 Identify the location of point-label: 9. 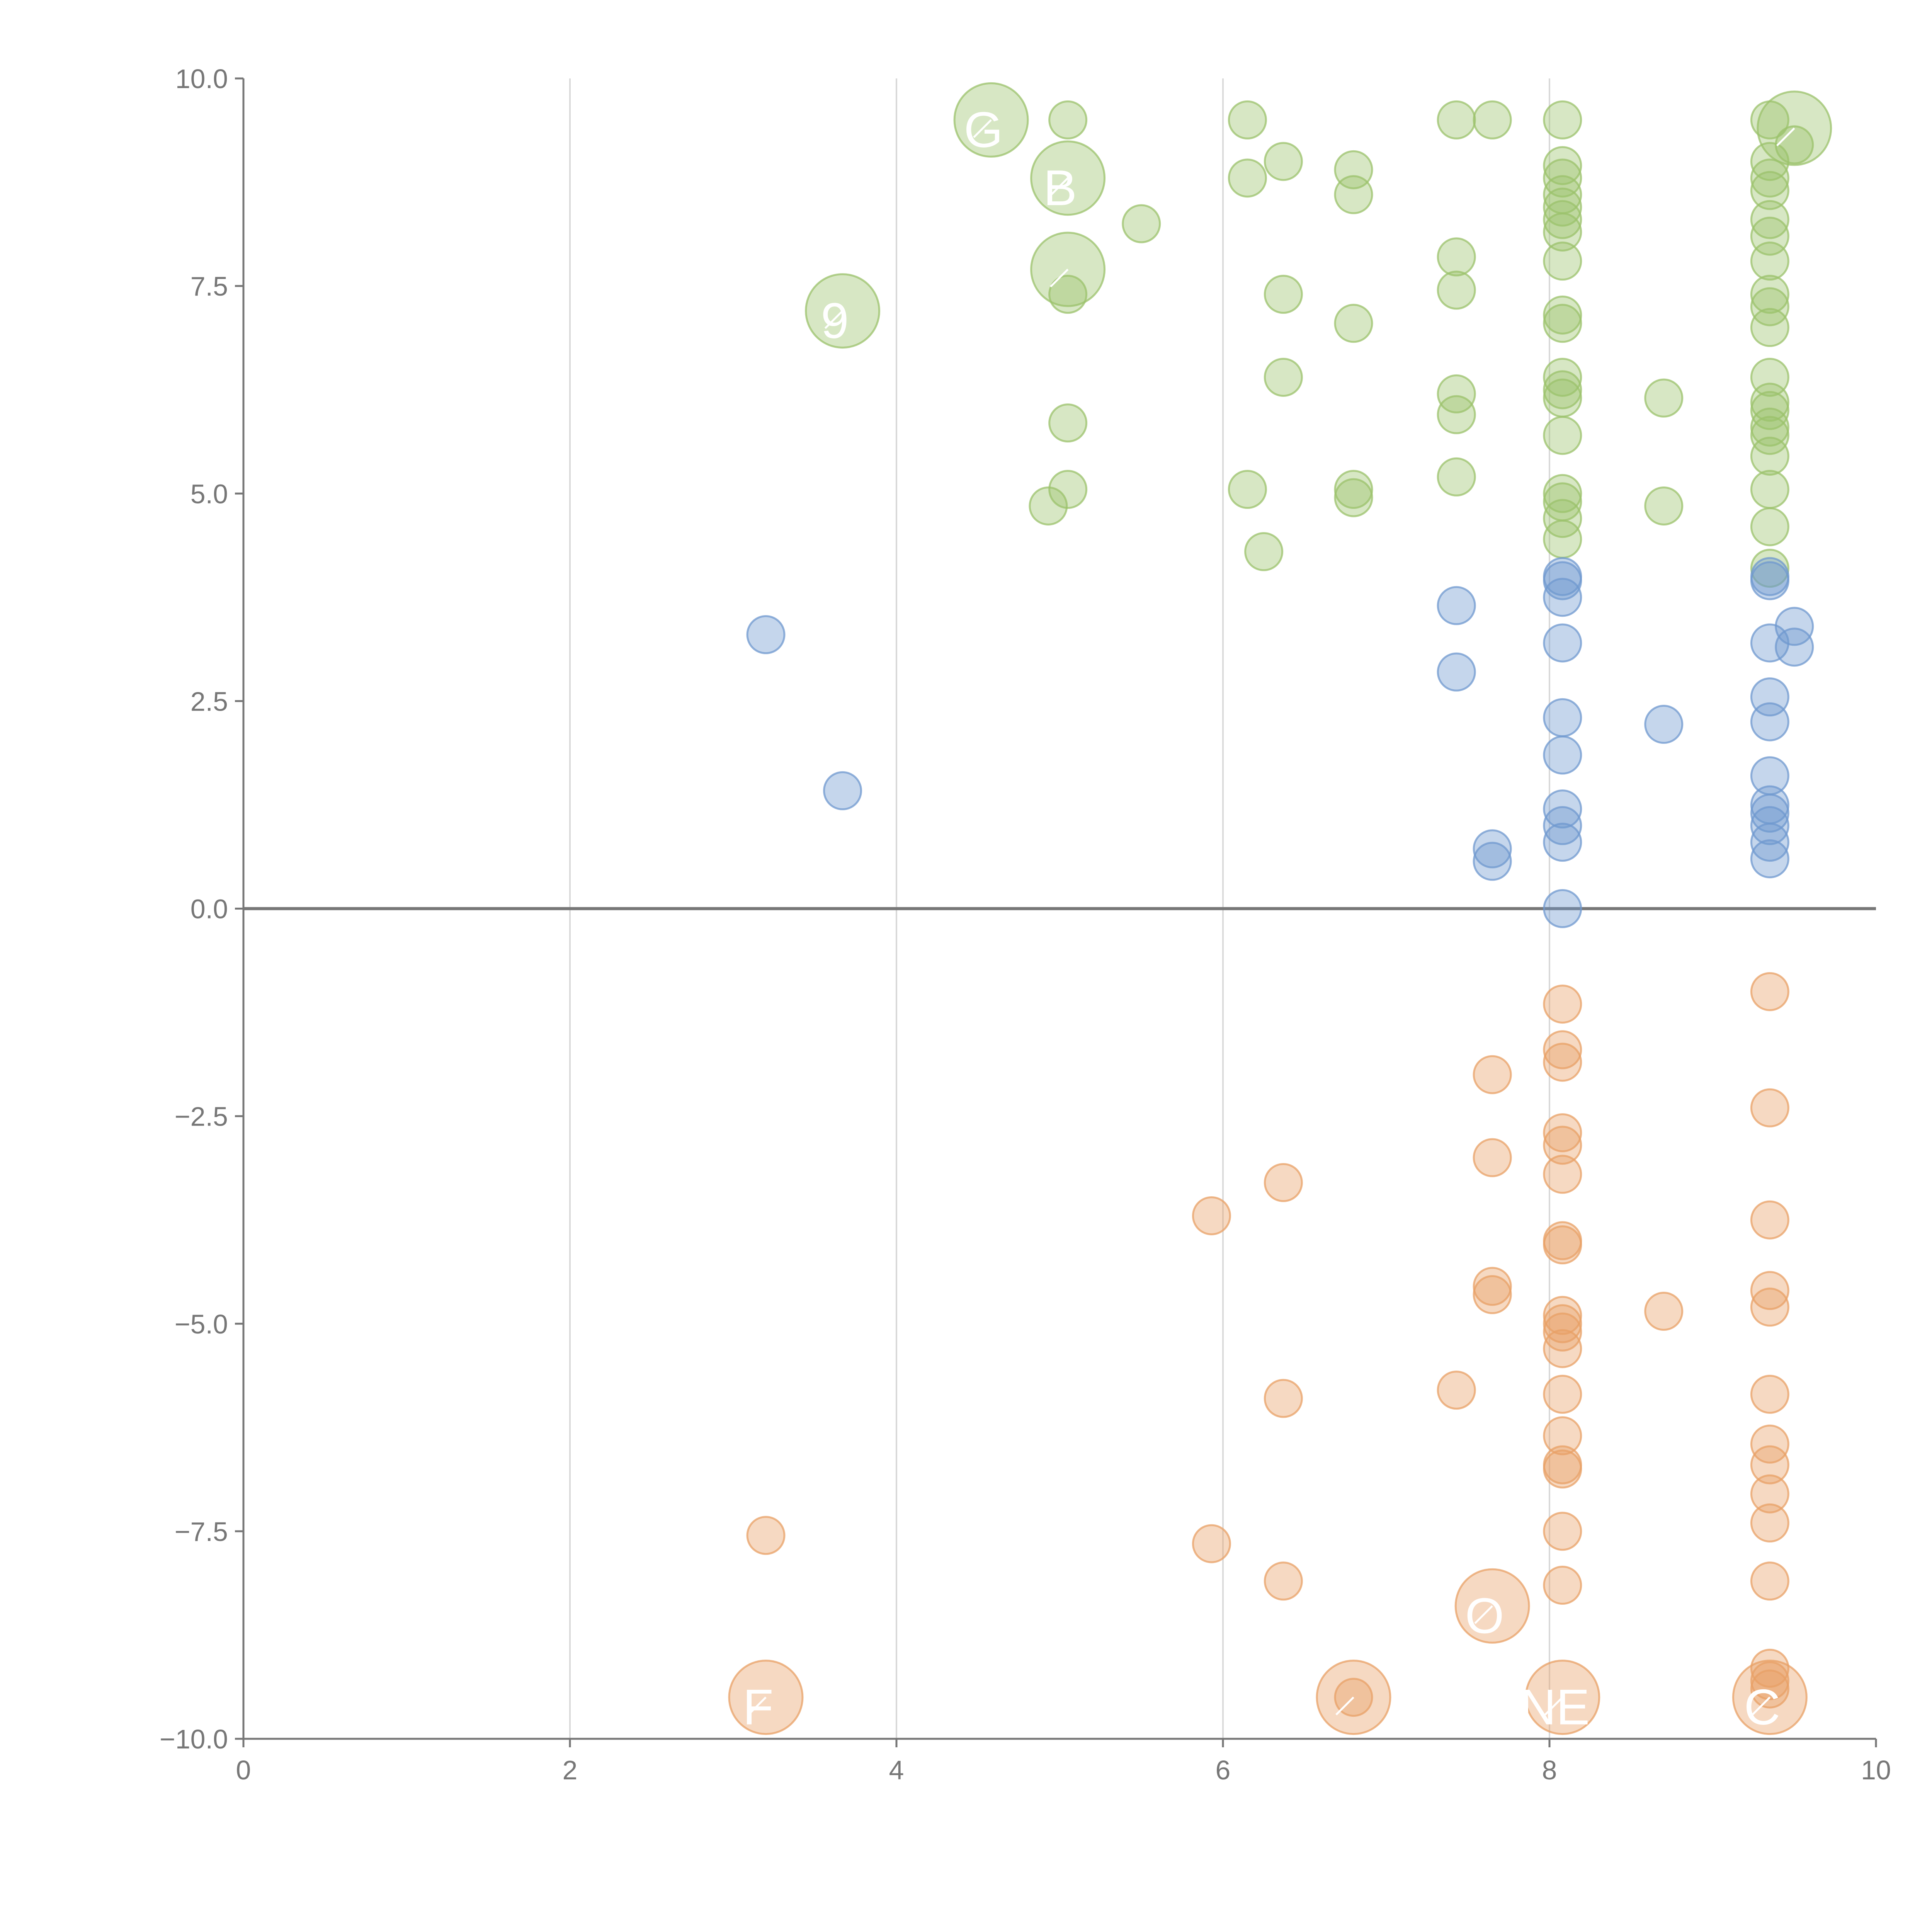
(835, 321).